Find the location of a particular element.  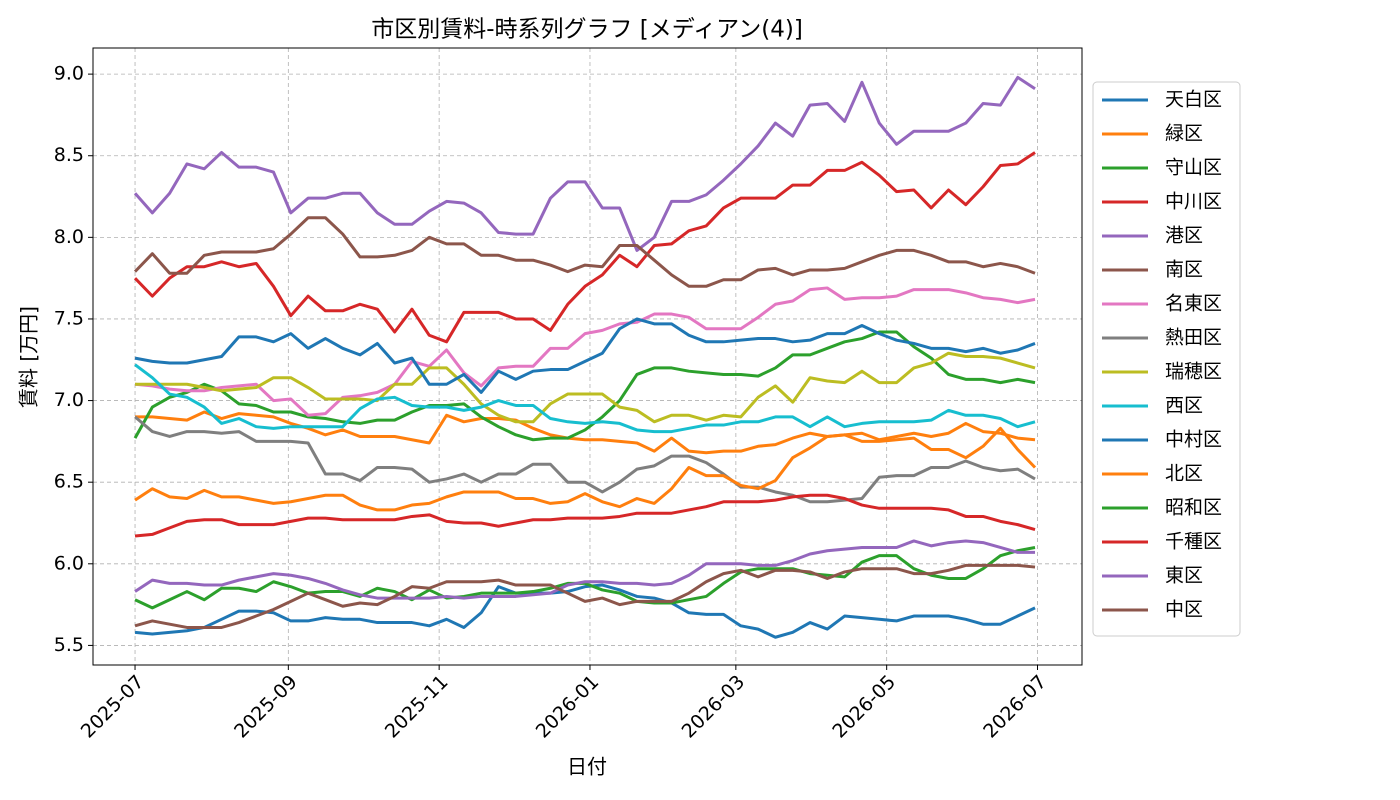

y-tick-label: 5.5 is located at coordinates (69, 645).